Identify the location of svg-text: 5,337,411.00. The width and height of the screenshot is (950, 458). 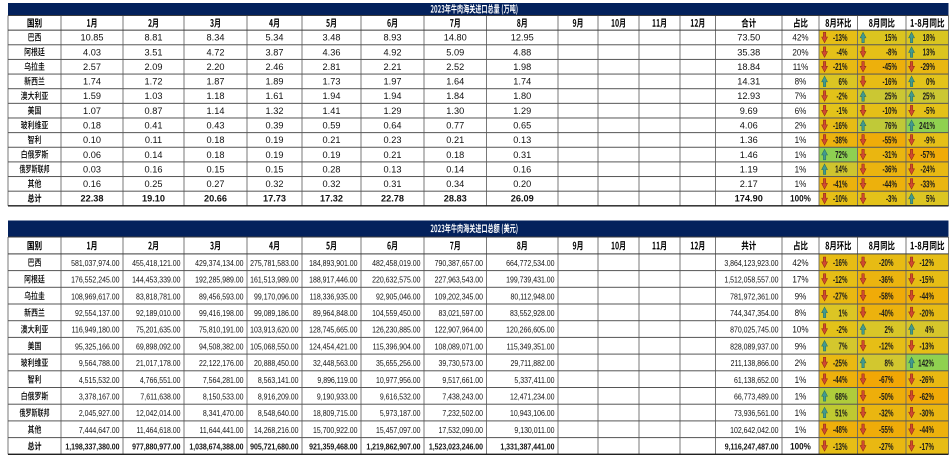
(534, 380).